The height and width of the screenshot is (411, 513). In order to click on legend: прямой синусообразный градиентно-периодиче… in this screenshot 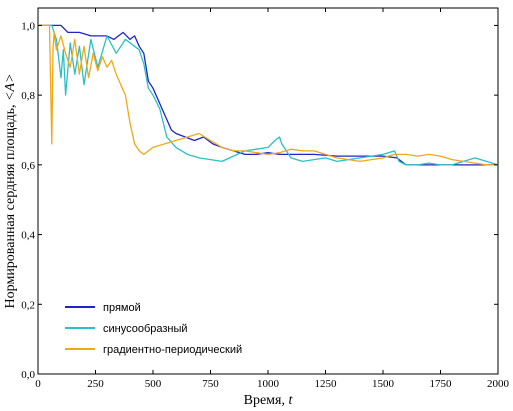, I will do `click(153, 329)`.